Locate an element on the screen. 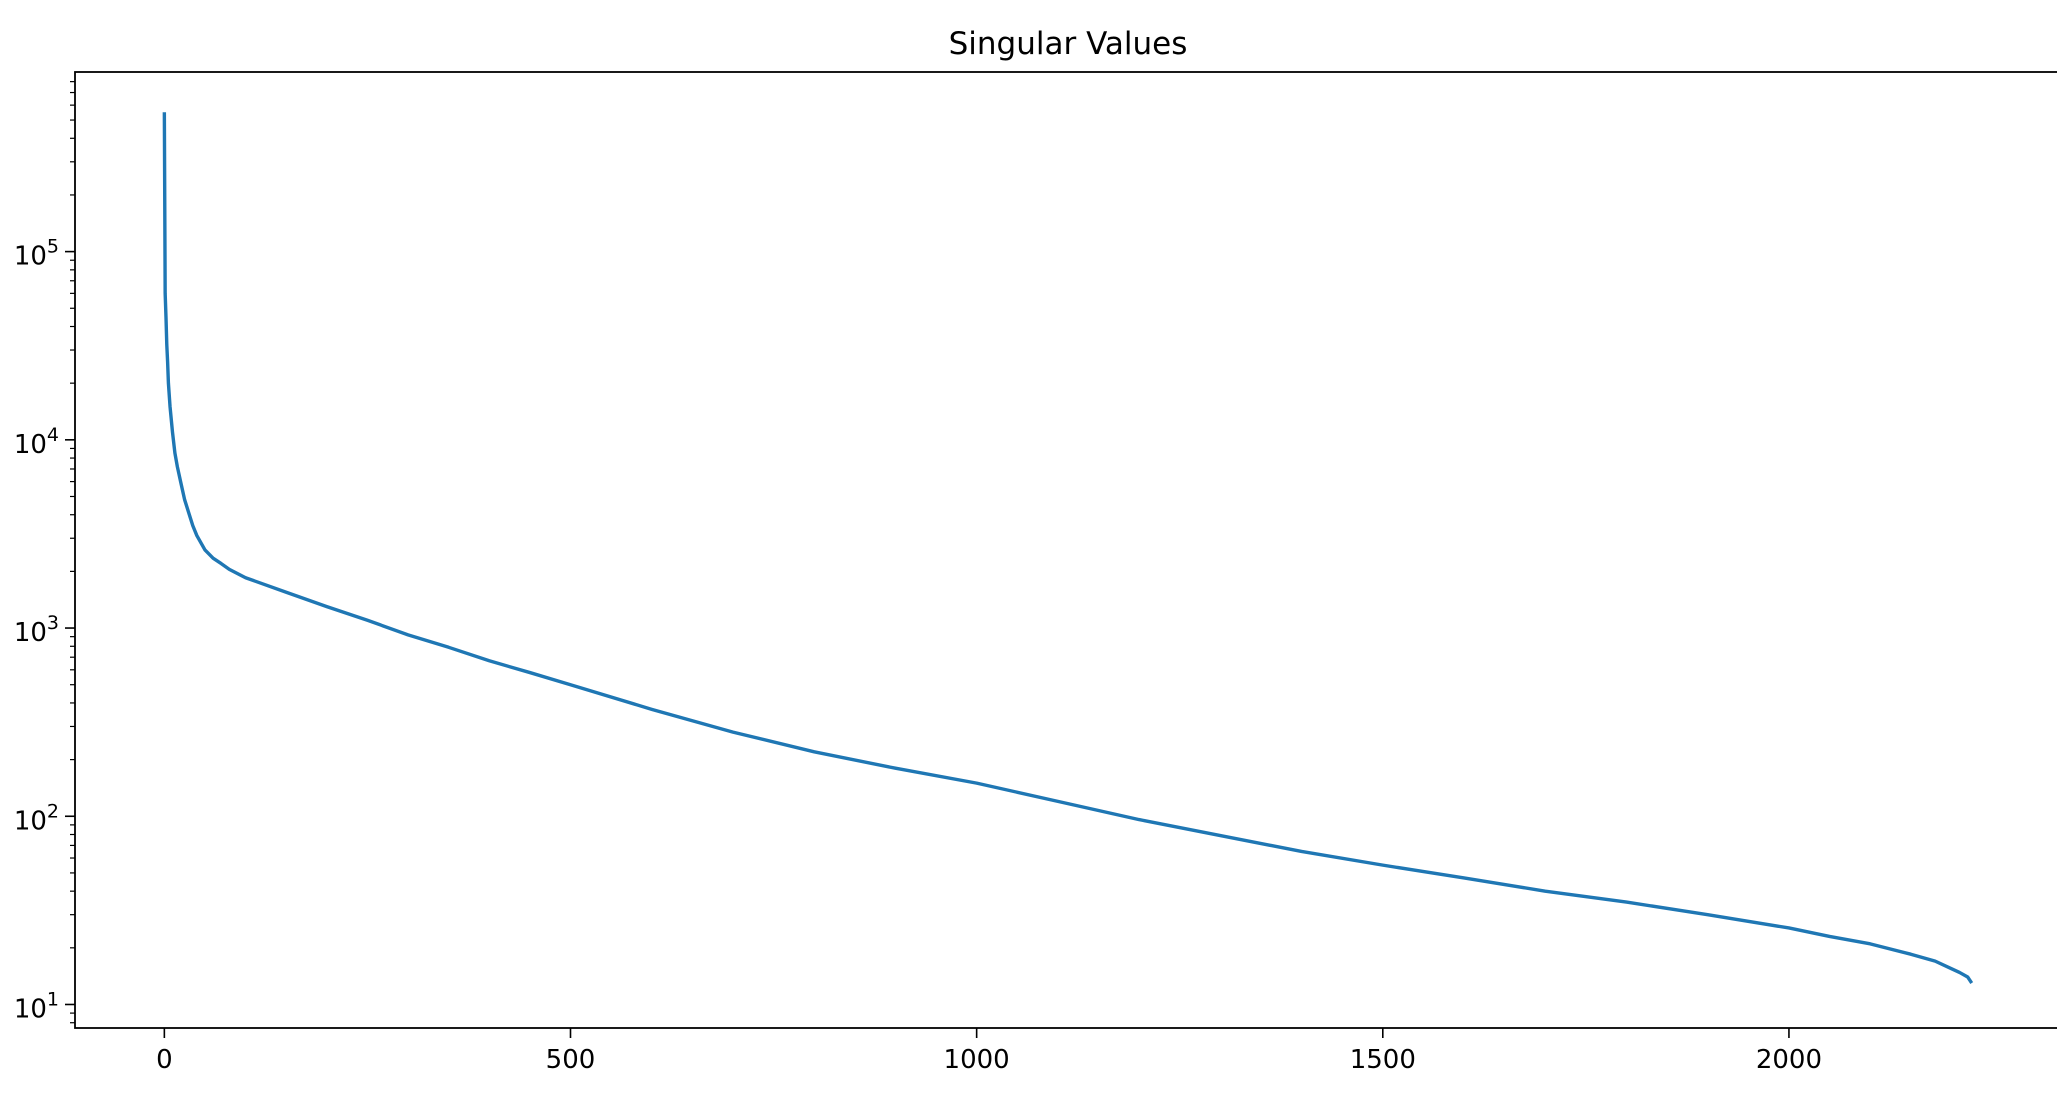 The height and width of the screenshot is (1108, 2057). y-tick-label-exponent: 1 is located at coordinates (53, 999).